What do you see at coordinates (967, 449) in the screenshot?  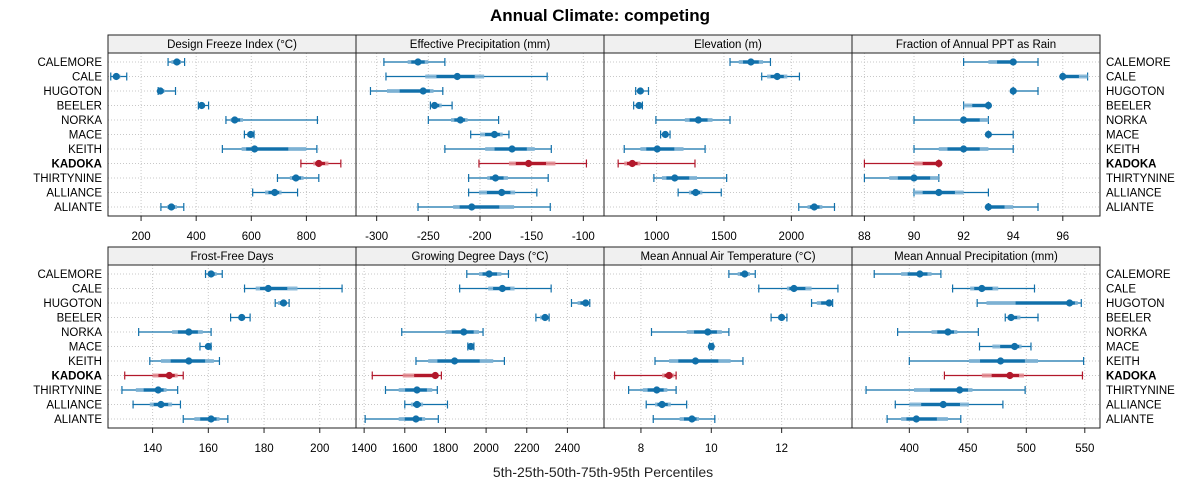 I see `x-tick-label: 450` at bounding box center [967, 449].